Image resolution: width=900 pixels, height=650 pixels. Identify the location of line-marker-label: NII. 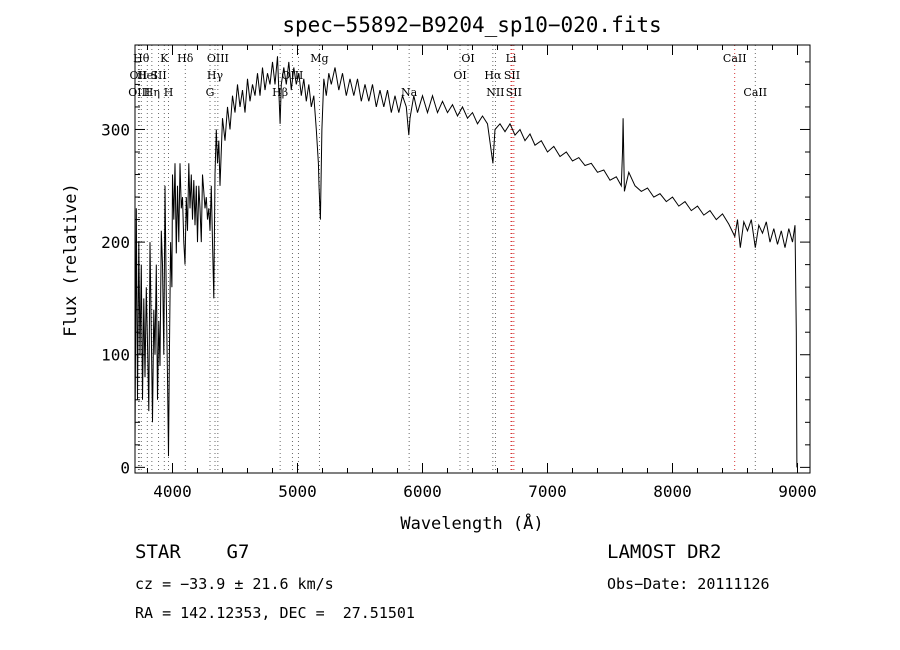
(495, 92).